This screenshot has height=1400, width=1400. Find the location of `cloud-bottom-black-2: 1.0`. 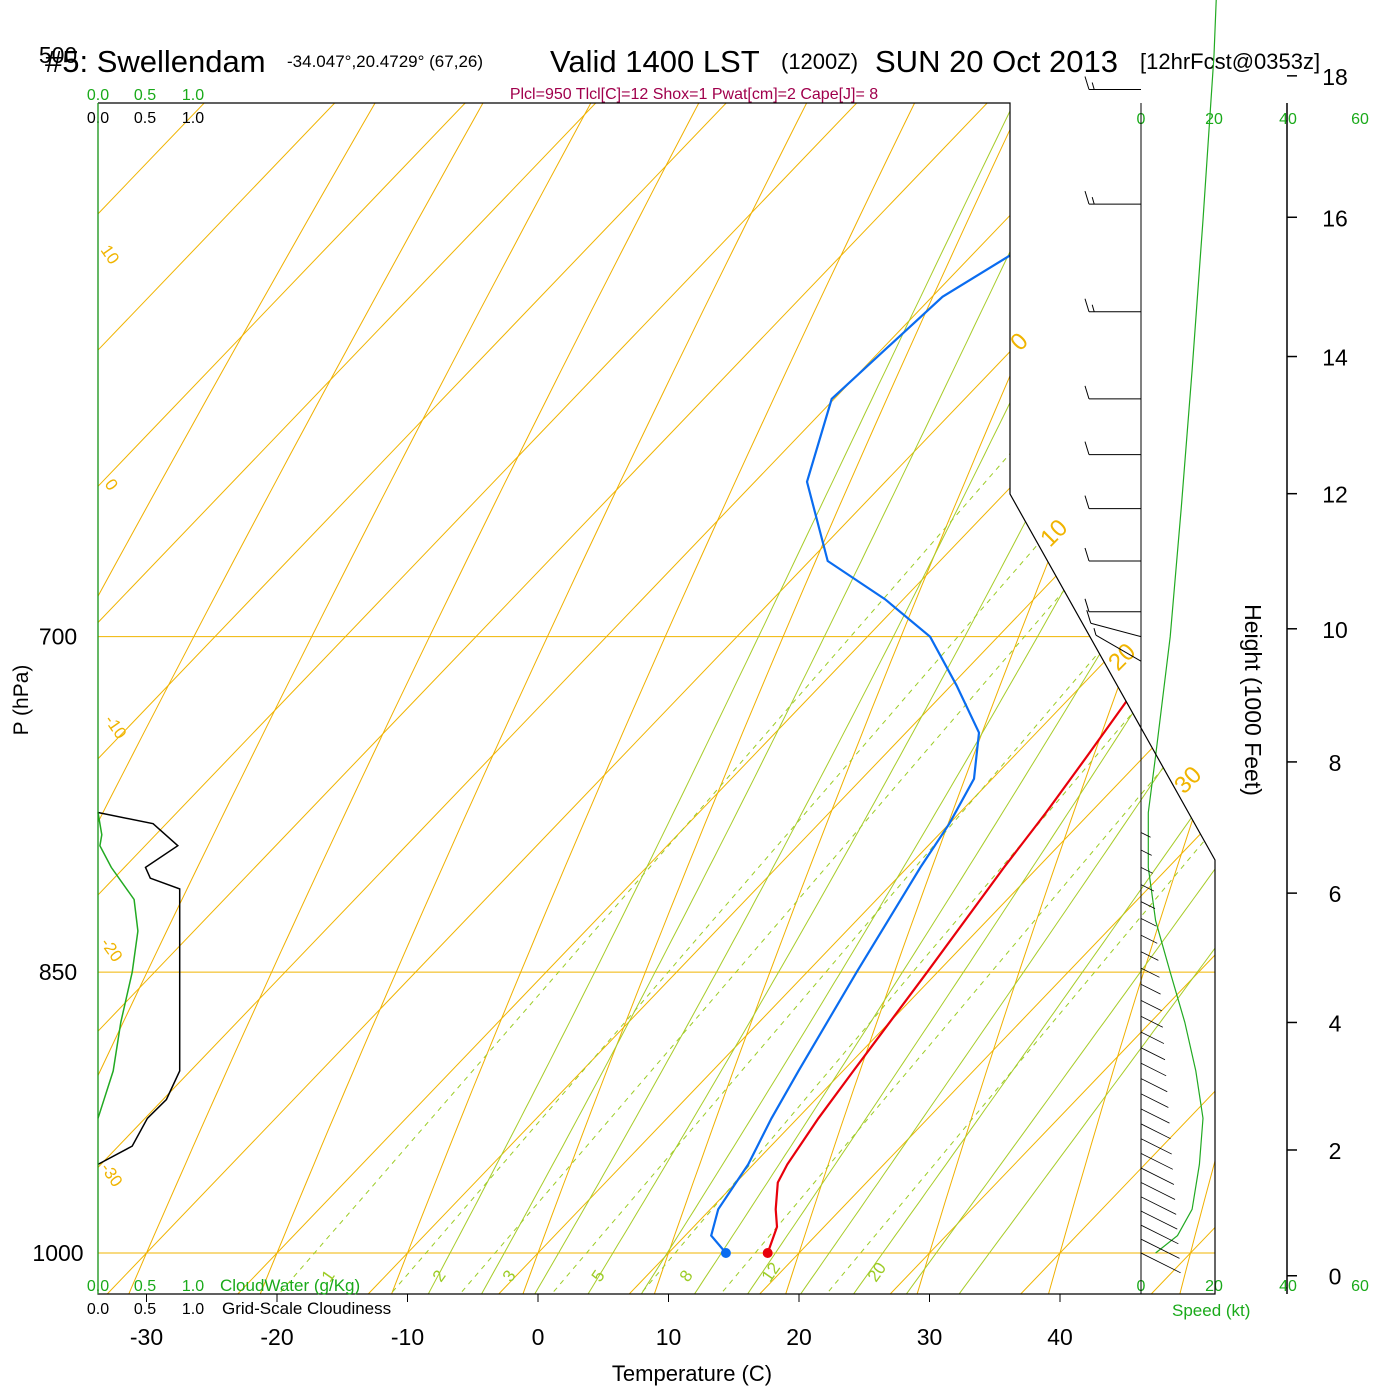

cloud-bottom-black-2: 1.0 is located at coordinates (193, 1309).